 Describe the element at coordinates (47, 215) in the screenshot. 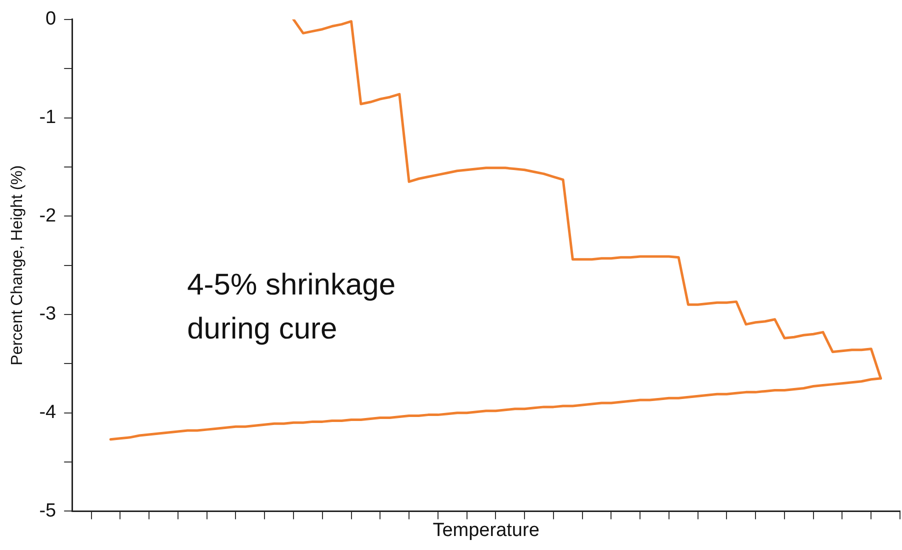

I see `y-tick-label: -2` at that location.